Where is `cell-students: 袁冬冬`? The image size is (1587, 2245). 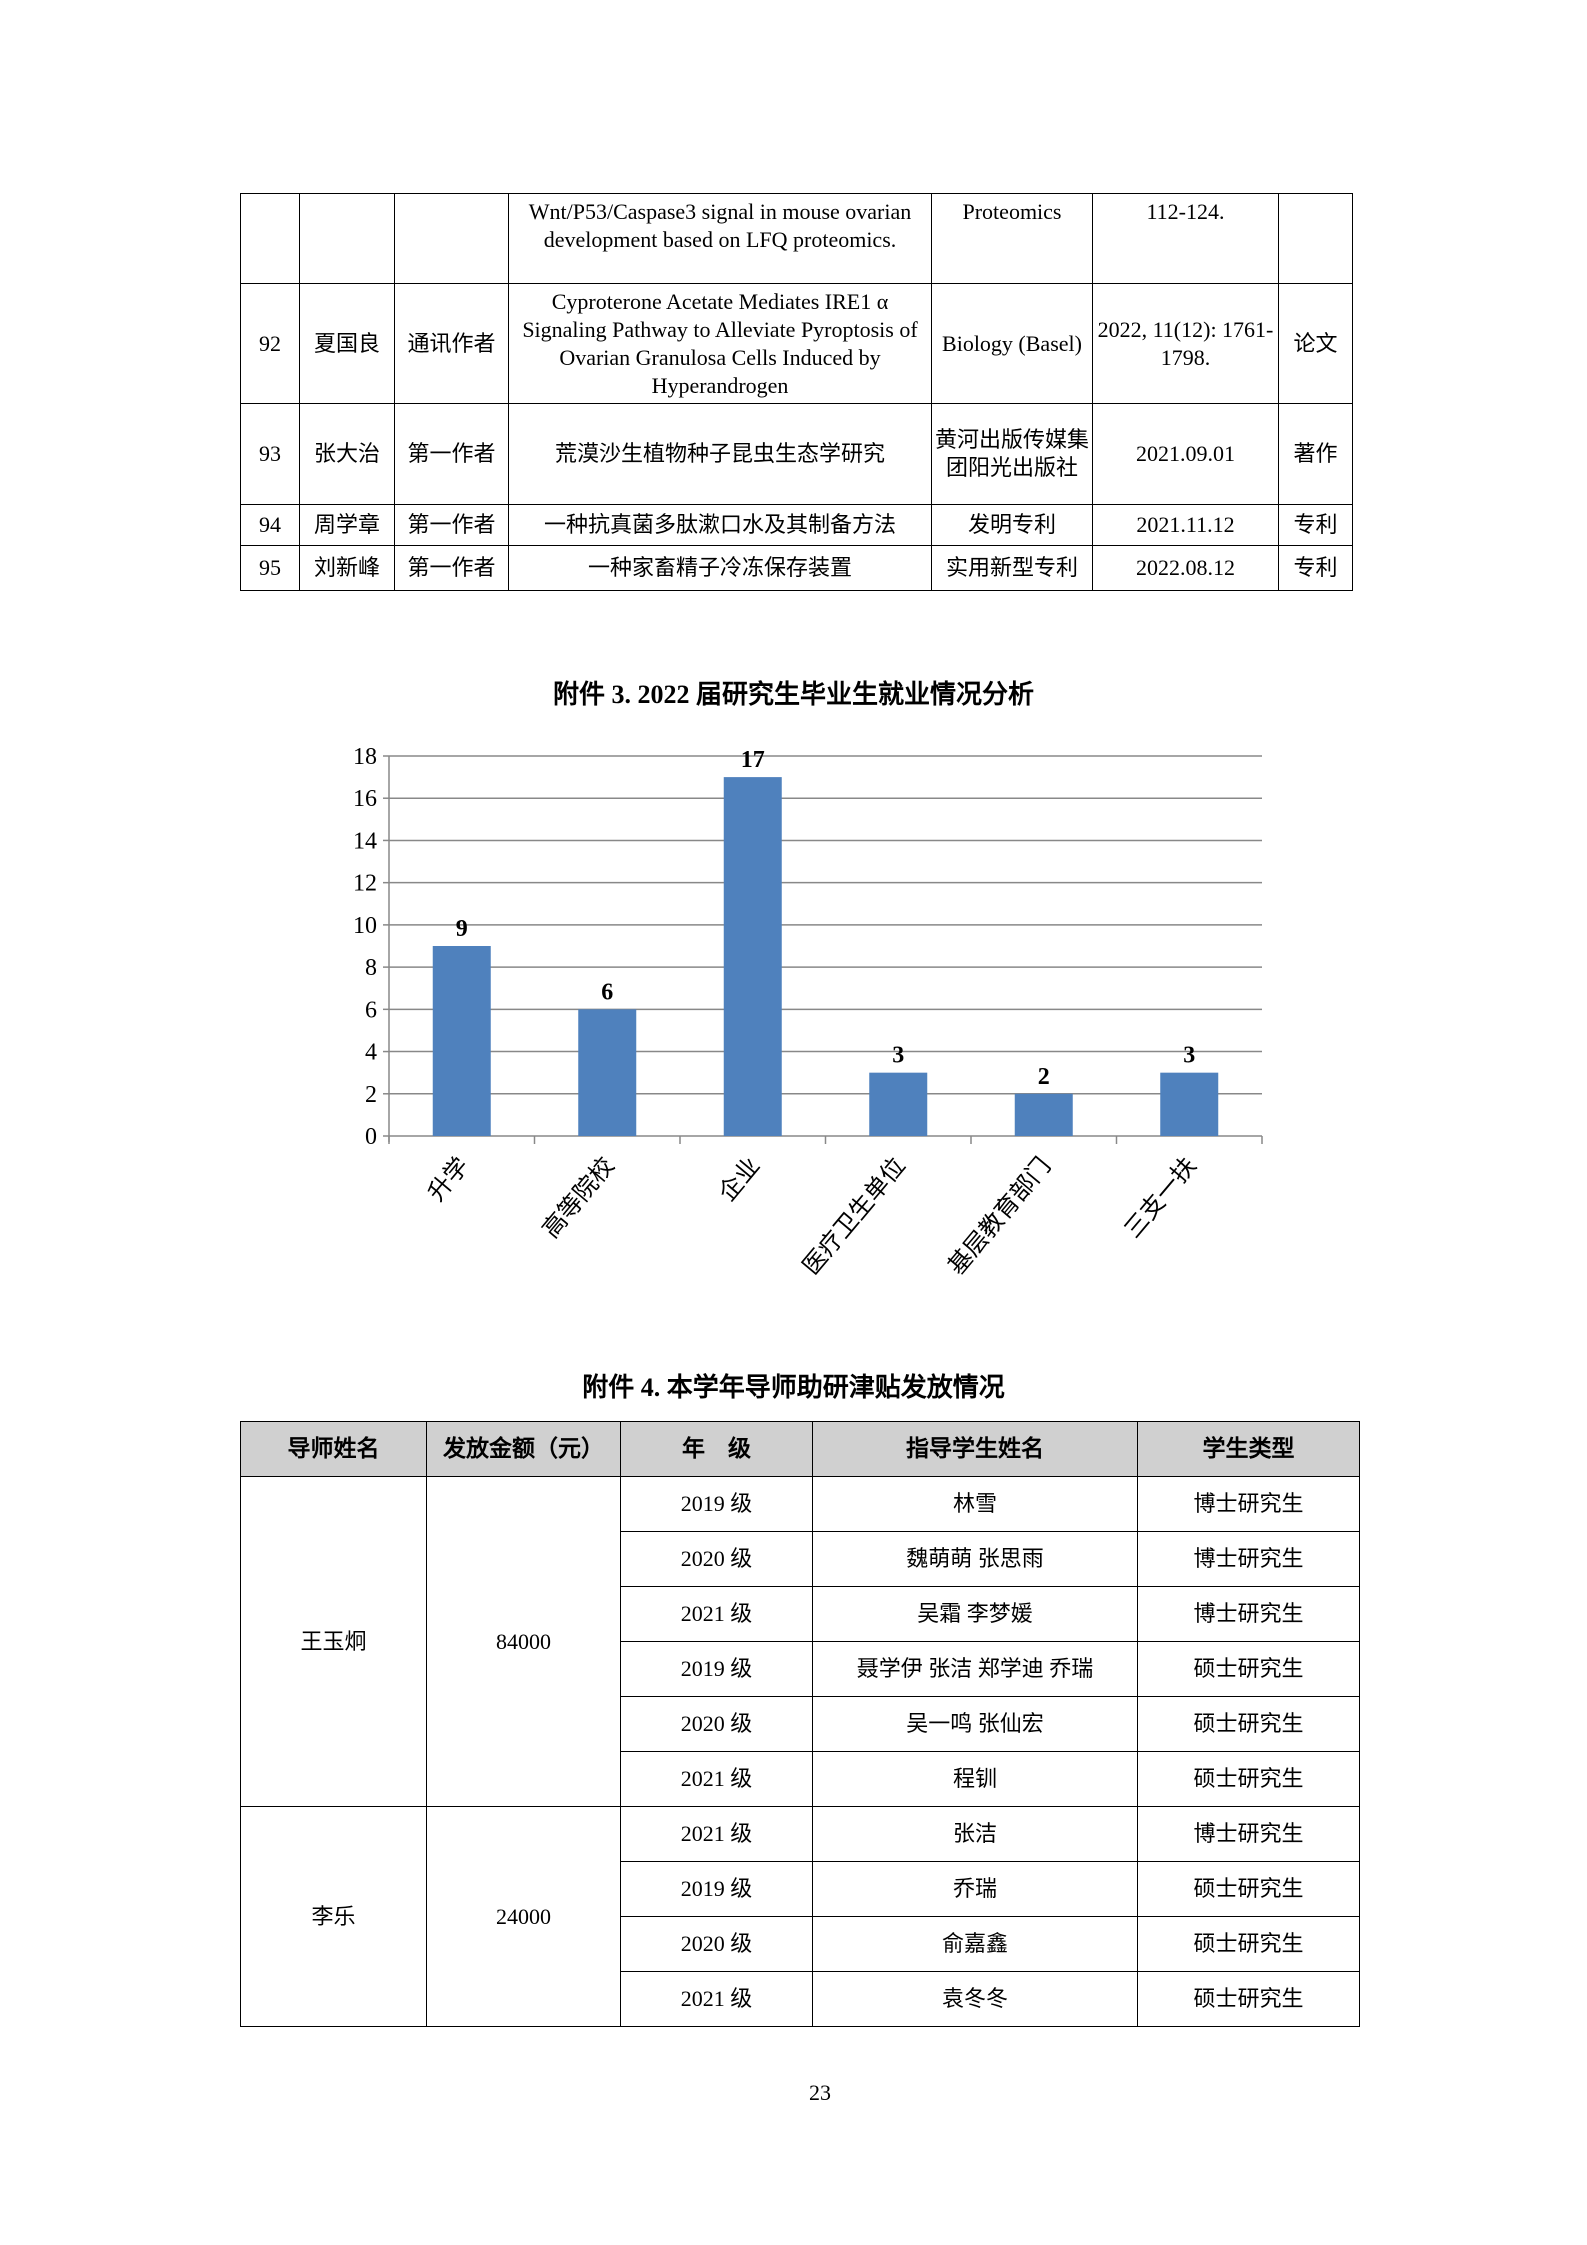 cell-students: 袁冬冬 is located at coordinates (975, 1999).